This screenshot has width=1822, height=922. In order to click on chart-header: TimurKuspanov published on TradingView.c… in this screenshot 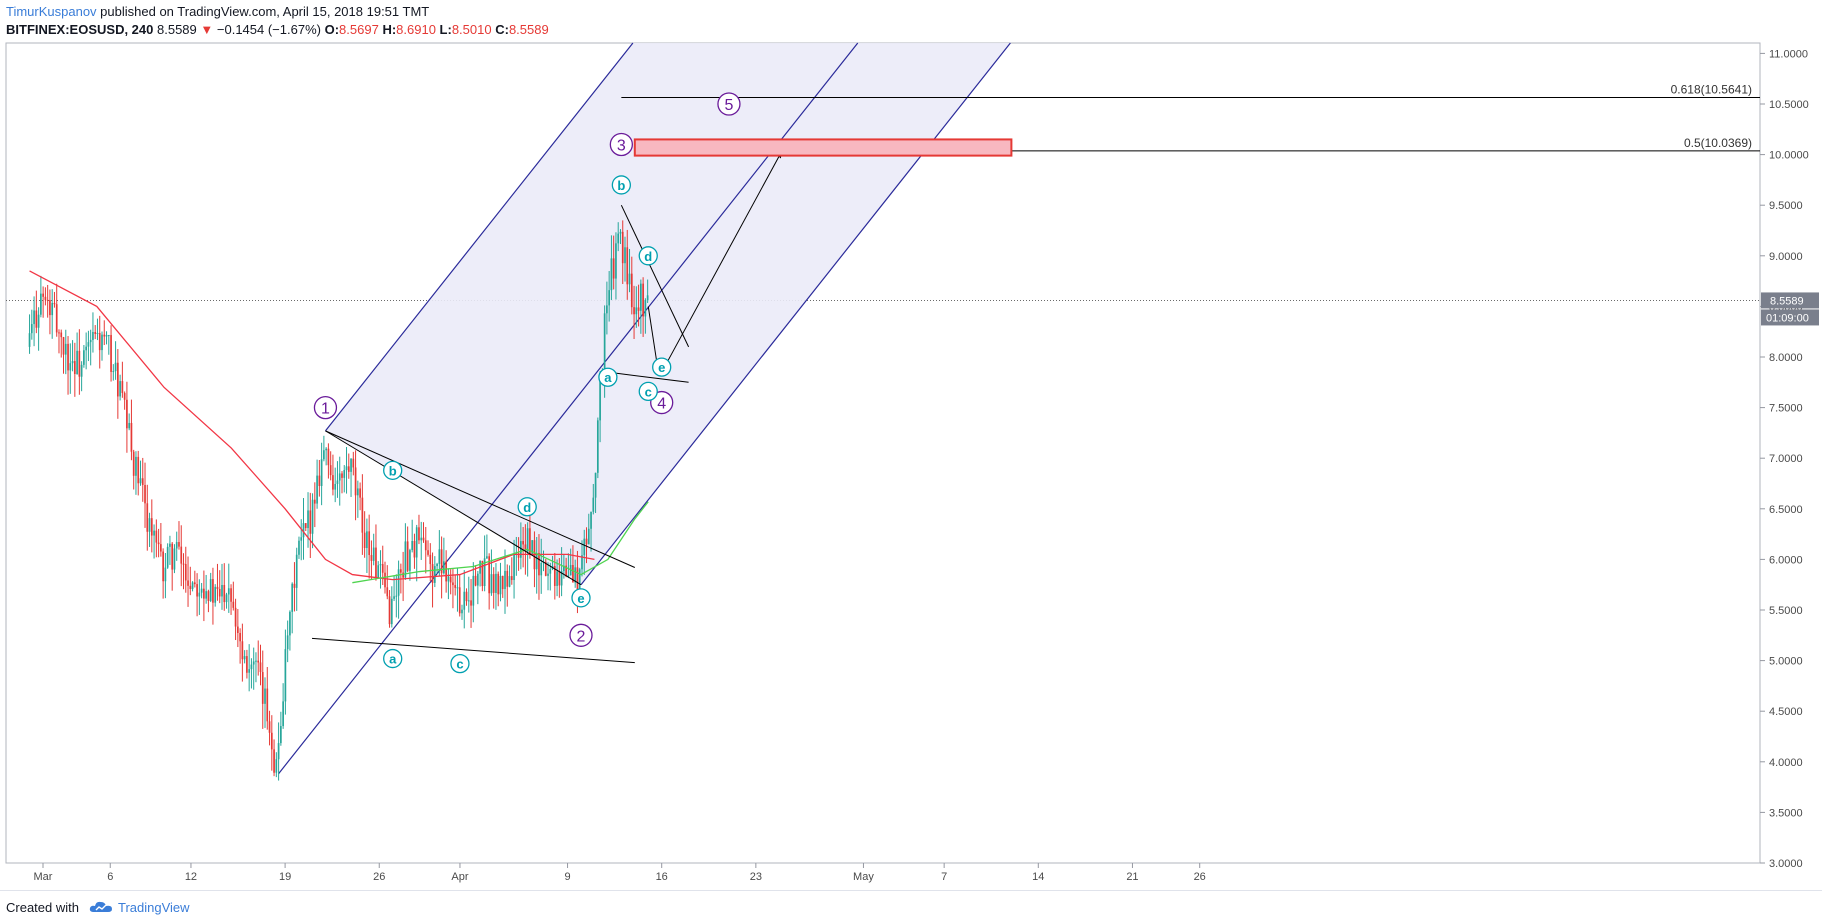, I will do `click(911, 21)`.